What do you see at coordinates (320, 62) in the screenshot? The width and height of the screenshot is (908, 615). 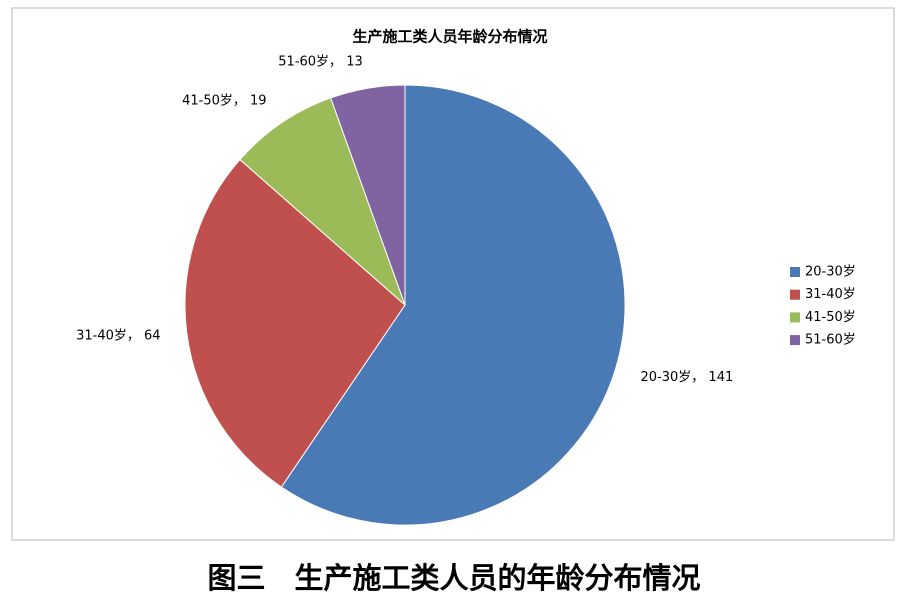 I see `data-label: 51-60岁， 13` at bounding box center [320, 62].